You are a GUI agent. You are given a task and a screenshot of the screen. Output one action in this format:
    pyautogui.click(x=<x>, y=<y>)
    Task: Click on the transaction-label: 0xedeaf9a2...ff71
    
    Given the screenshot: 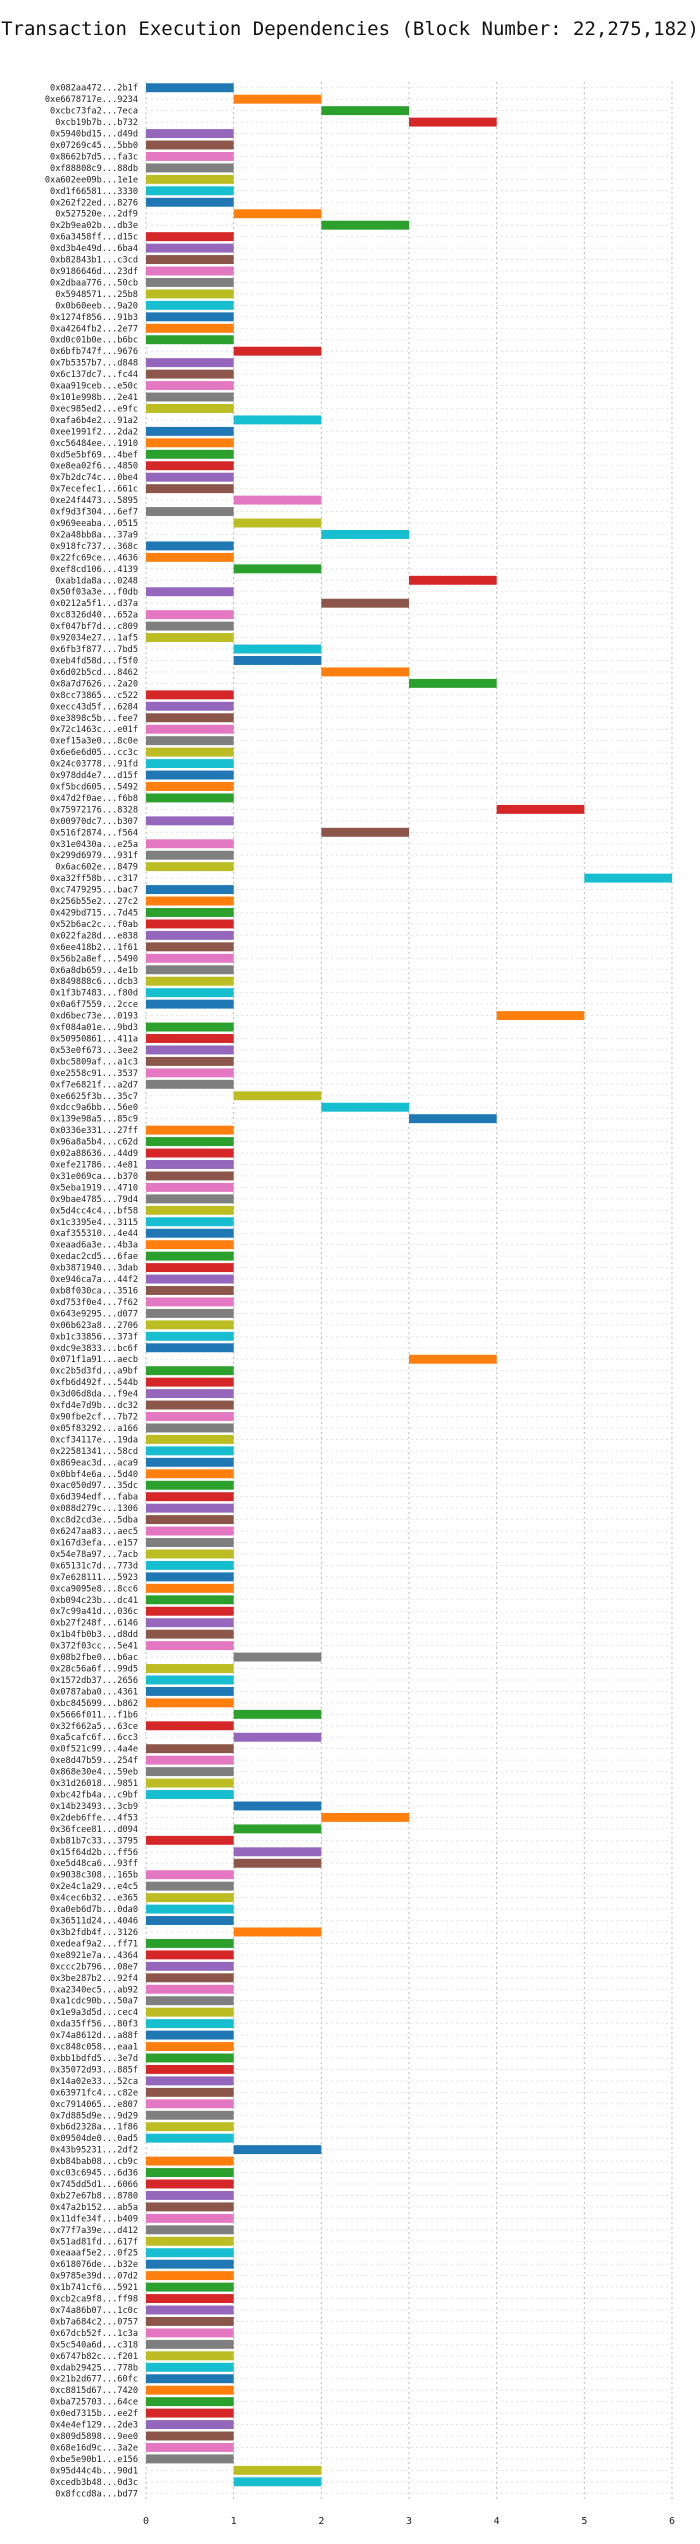 What is the action you would take?
    pyautogui.click(x=94, y=1944)
    